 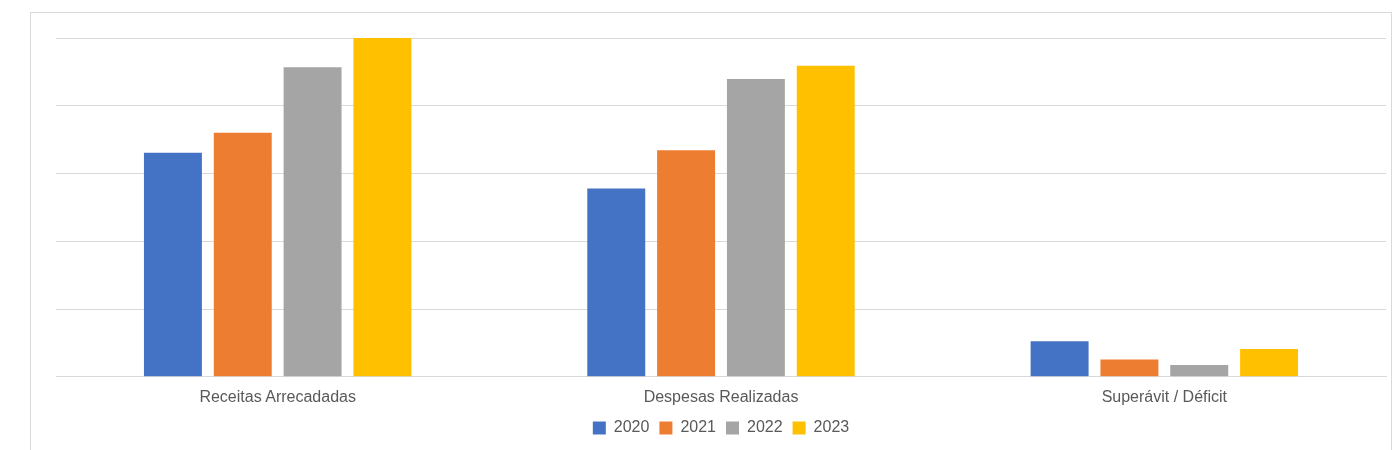 I want to click on legend-label: 2021, so click(x=698, y=427).